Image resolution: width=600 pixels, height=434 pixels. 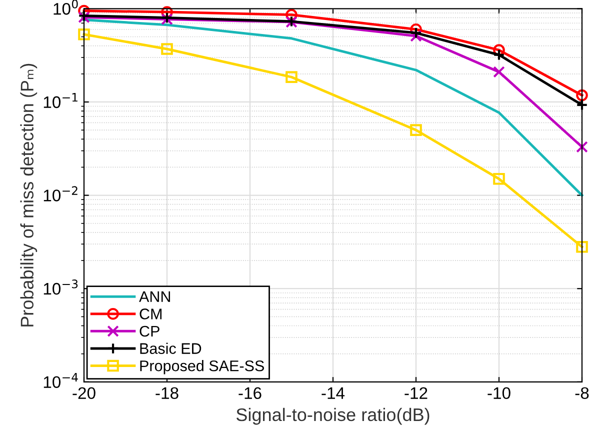 What do you see at coordinates (416, 393) in the screenshot?
I see `x-tick-label: -12` at bounding box center [416, 393].